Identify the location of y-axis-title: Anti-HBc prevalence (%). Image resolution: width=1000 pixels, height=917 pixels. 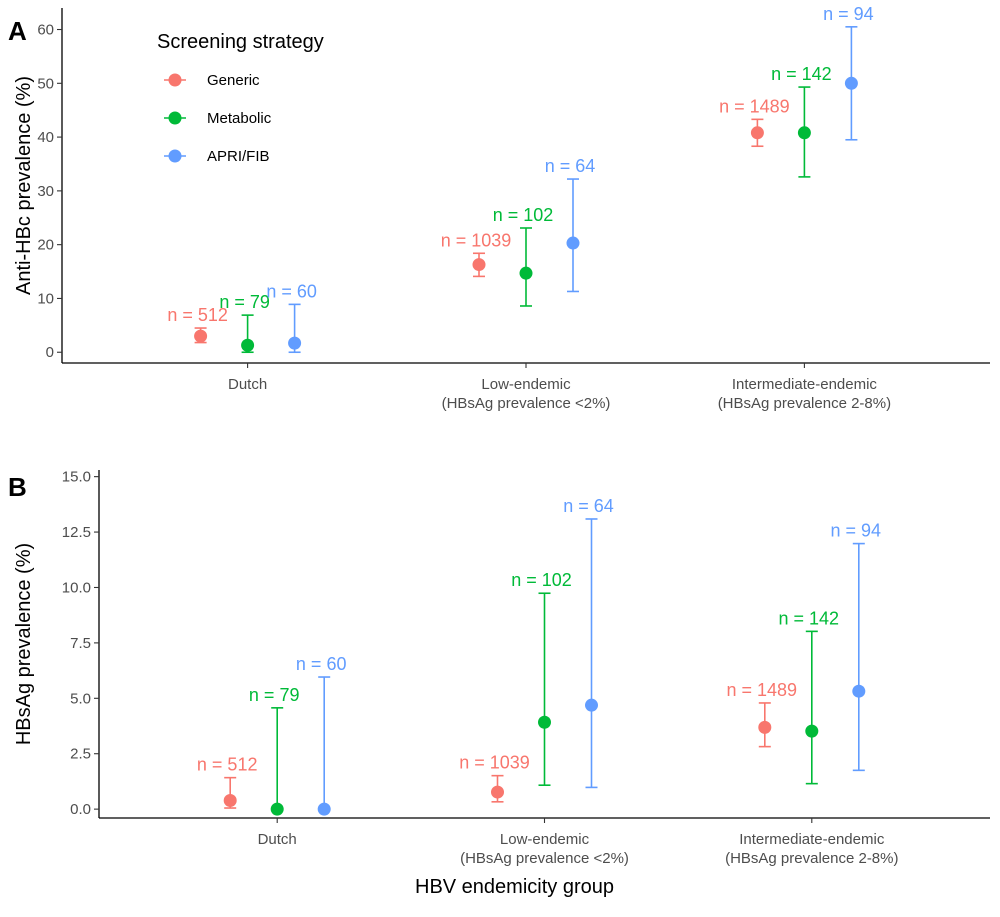
(24, 185).